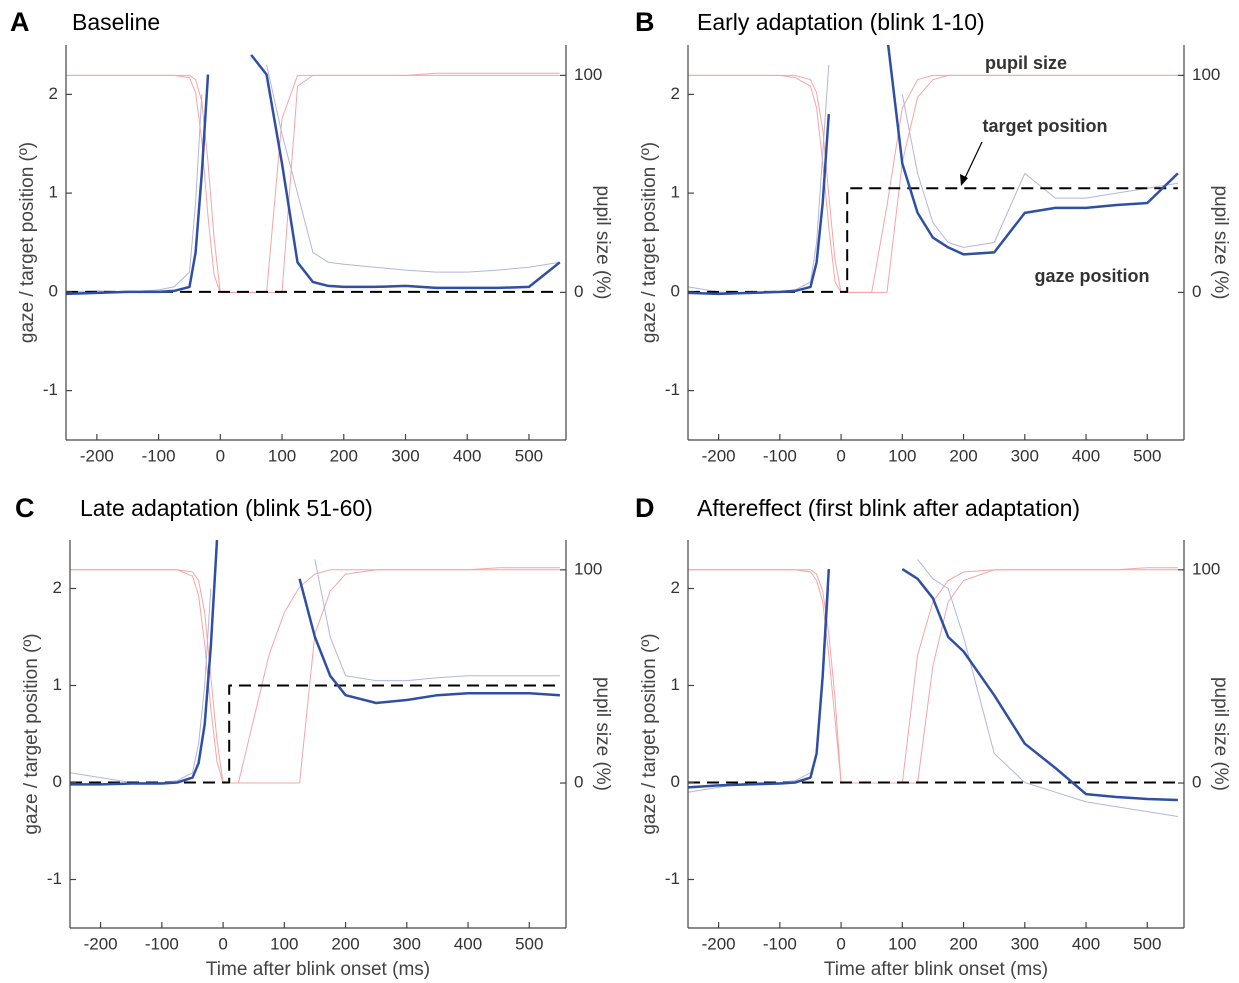 This screenshot has width=1239, height=983. What do you see at coordinates (645, 508) in the screenshot?
I see `panel-letter: D` at bounding box center [645, 508].